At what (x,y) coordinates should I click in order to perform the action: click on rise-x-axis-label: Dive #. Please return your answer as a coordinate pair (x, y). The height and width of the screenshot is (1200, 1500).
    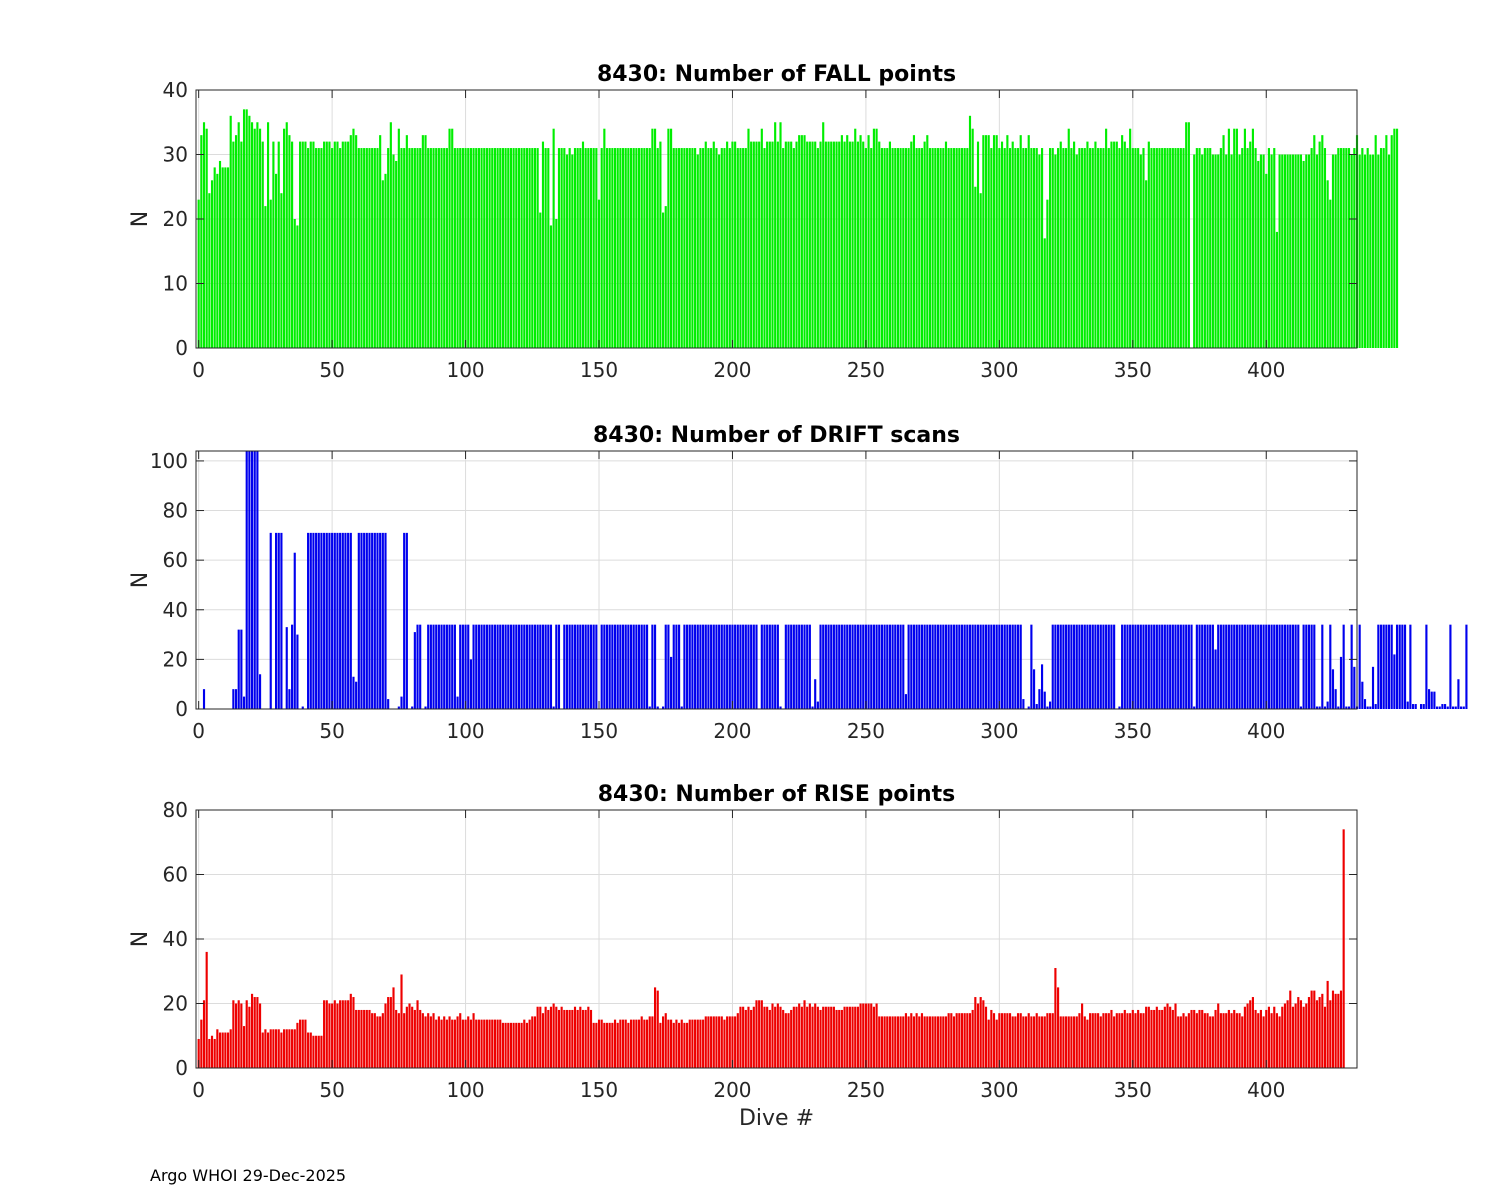
    Looking at the image, I should click on (776, 1118).